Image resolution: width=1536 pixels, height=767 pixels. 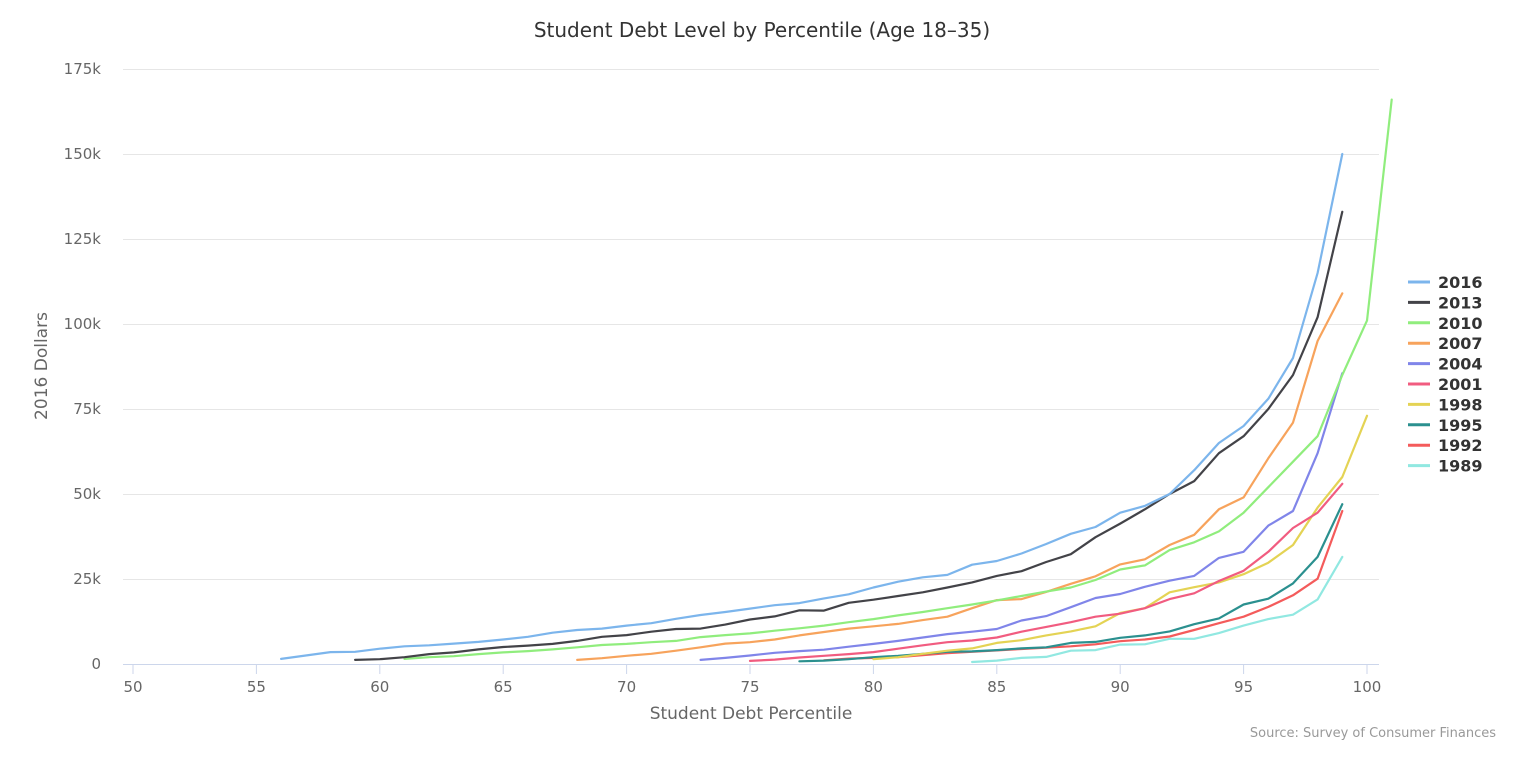 I want to click on legend-item-2004: 2004, so click(x=1460, y=364).